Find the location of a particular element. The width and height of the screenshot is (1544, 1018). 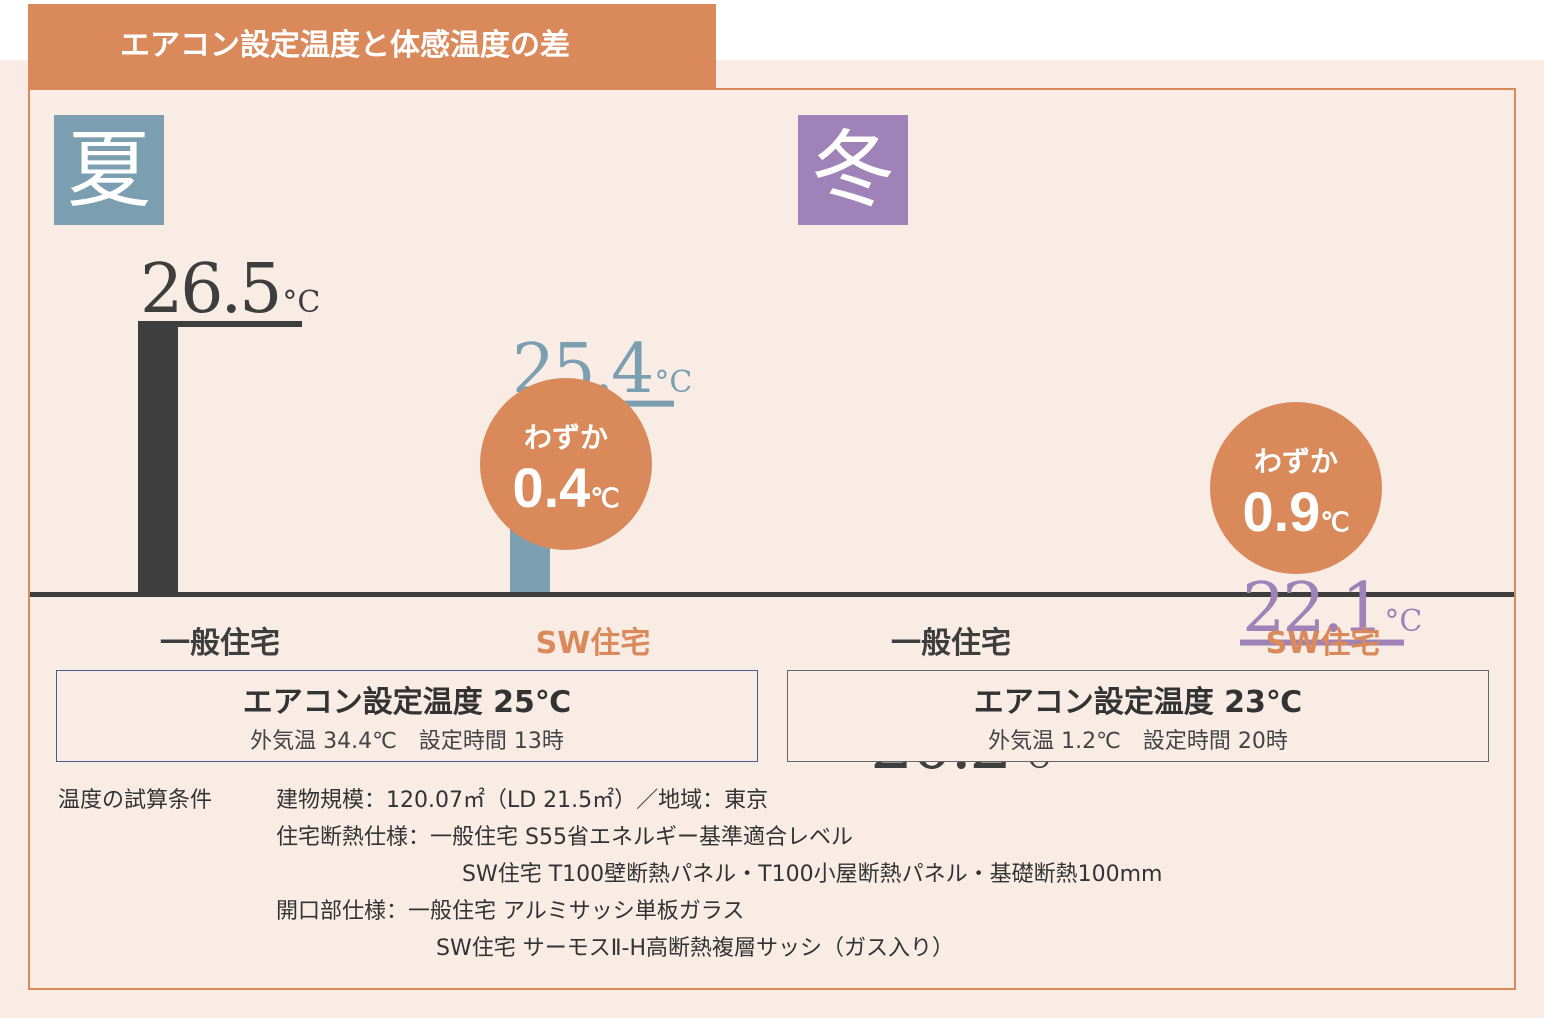

difference-badge-winter: わずか 0.9℃ is located at coordinates (1296, 488).